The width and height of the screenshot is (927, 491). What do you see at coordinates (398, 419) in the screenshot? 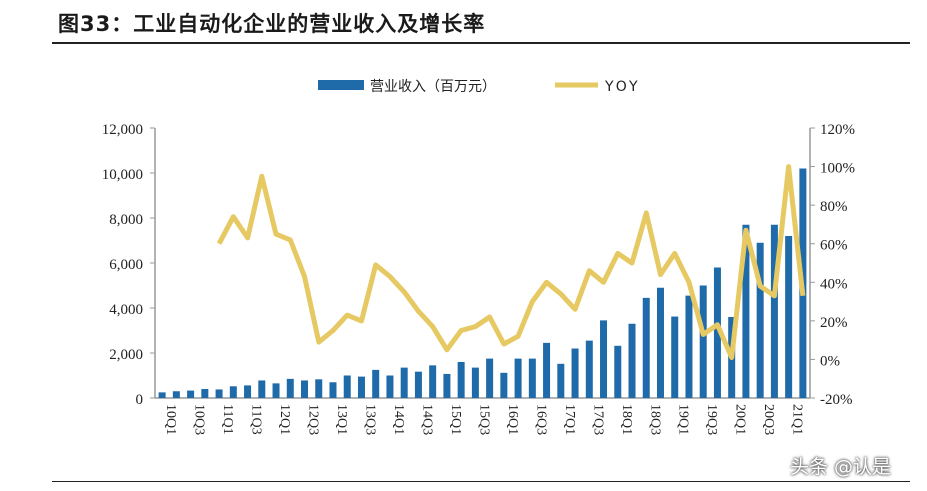
I see `x-tick-label: 14Q1` at bounding box center [398, 419].